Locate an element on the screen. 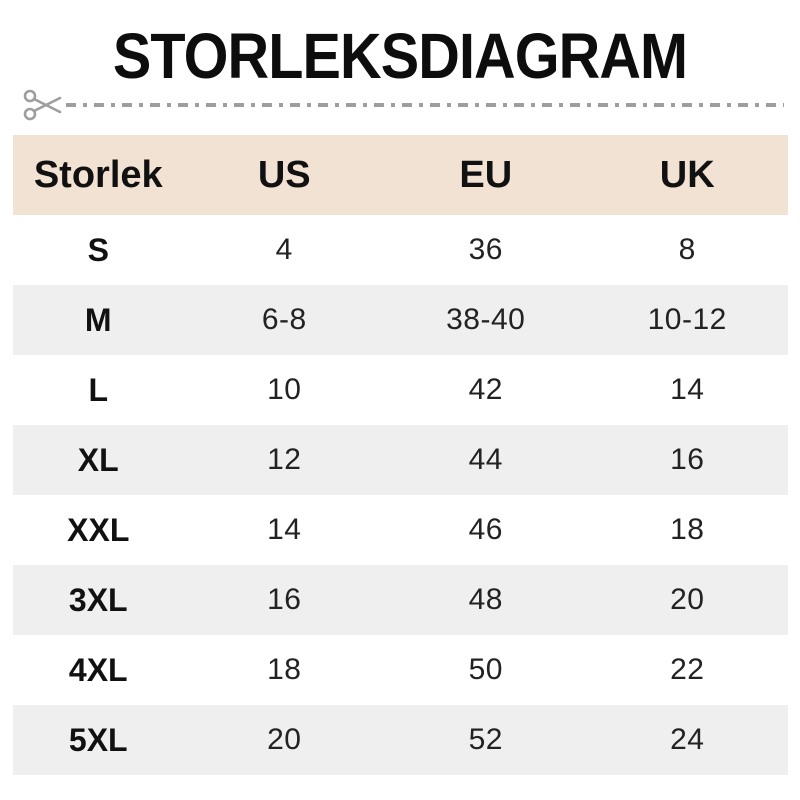 The image size is (800, 800). us-value-cell: 6-8 is located at coordinates (284, 319).